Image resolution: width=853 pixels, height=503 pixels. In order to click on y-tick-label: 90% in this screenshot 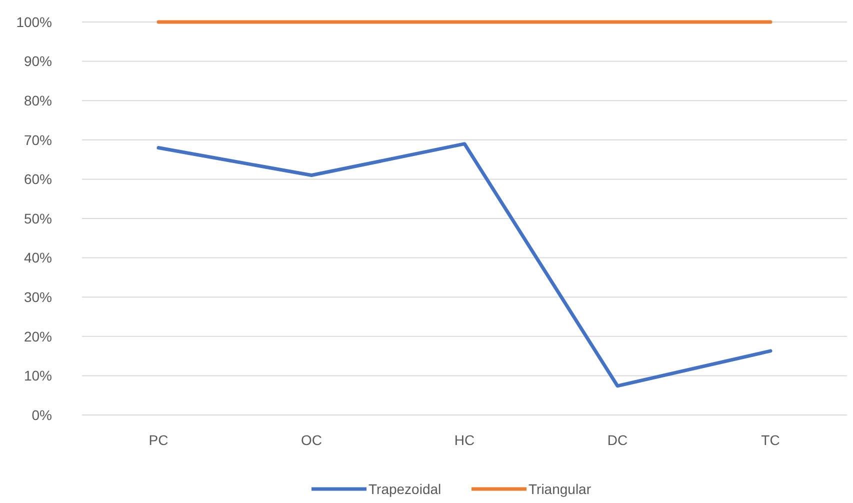, I will do `click(38, 61)`.